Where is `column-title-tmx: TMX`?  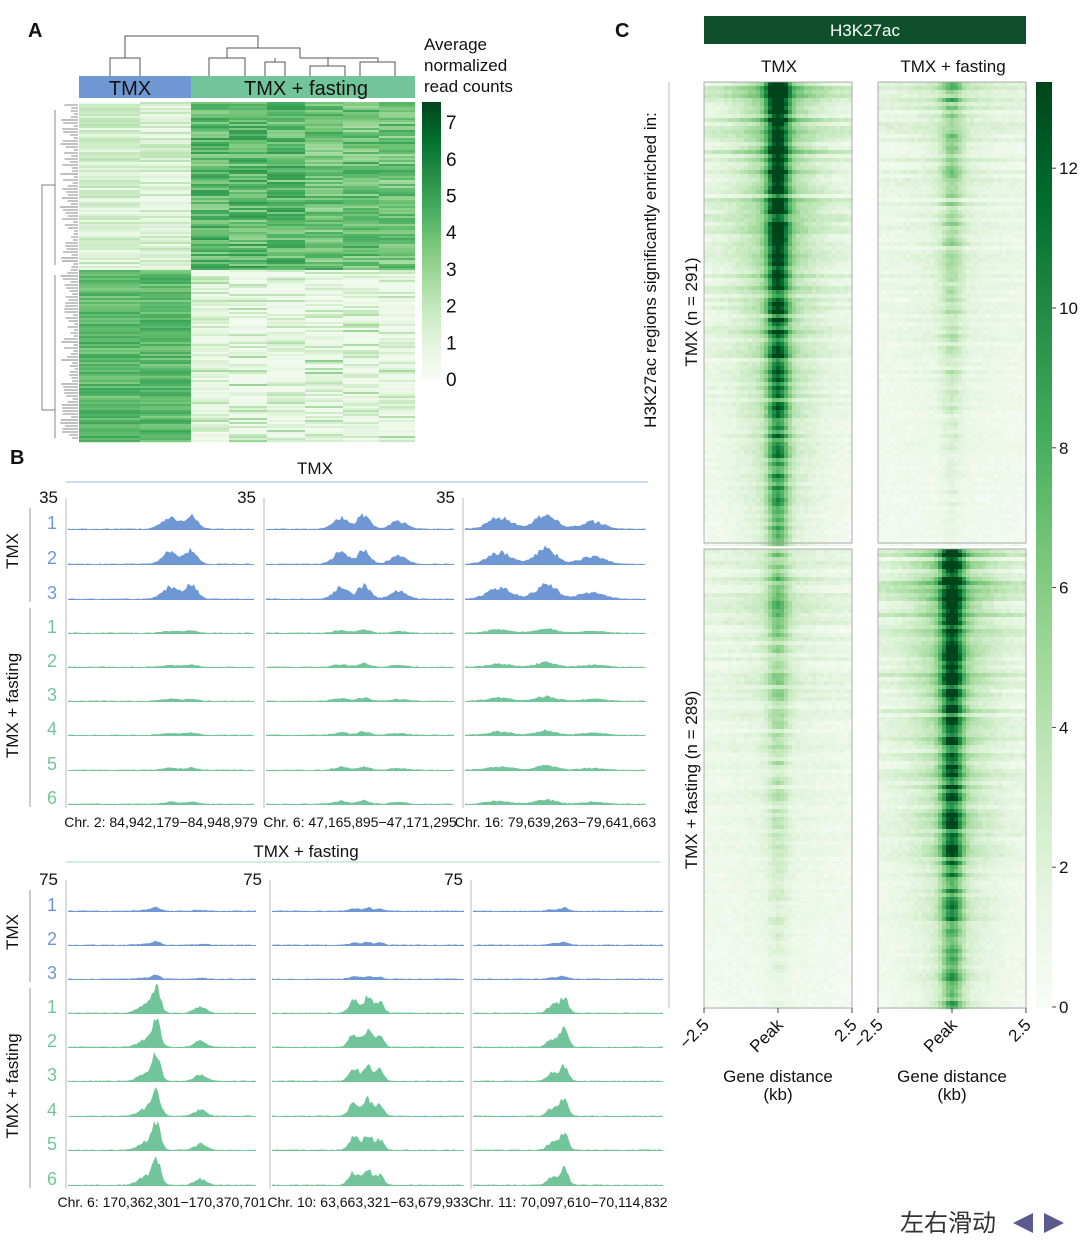 column-title-tmx: TMX is located at coordinates (779, 66).